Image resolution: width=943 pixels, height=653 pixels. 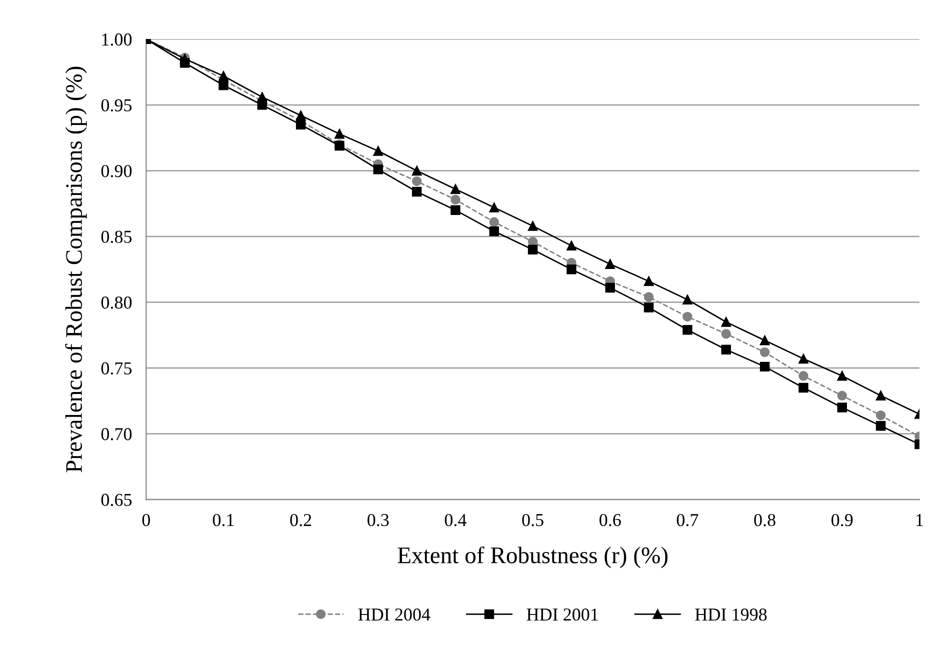 What do you see at coordinates (765, 520) in the screenshot?
I see `x-tick-label: 0.8` at bounding box center [765, 520].